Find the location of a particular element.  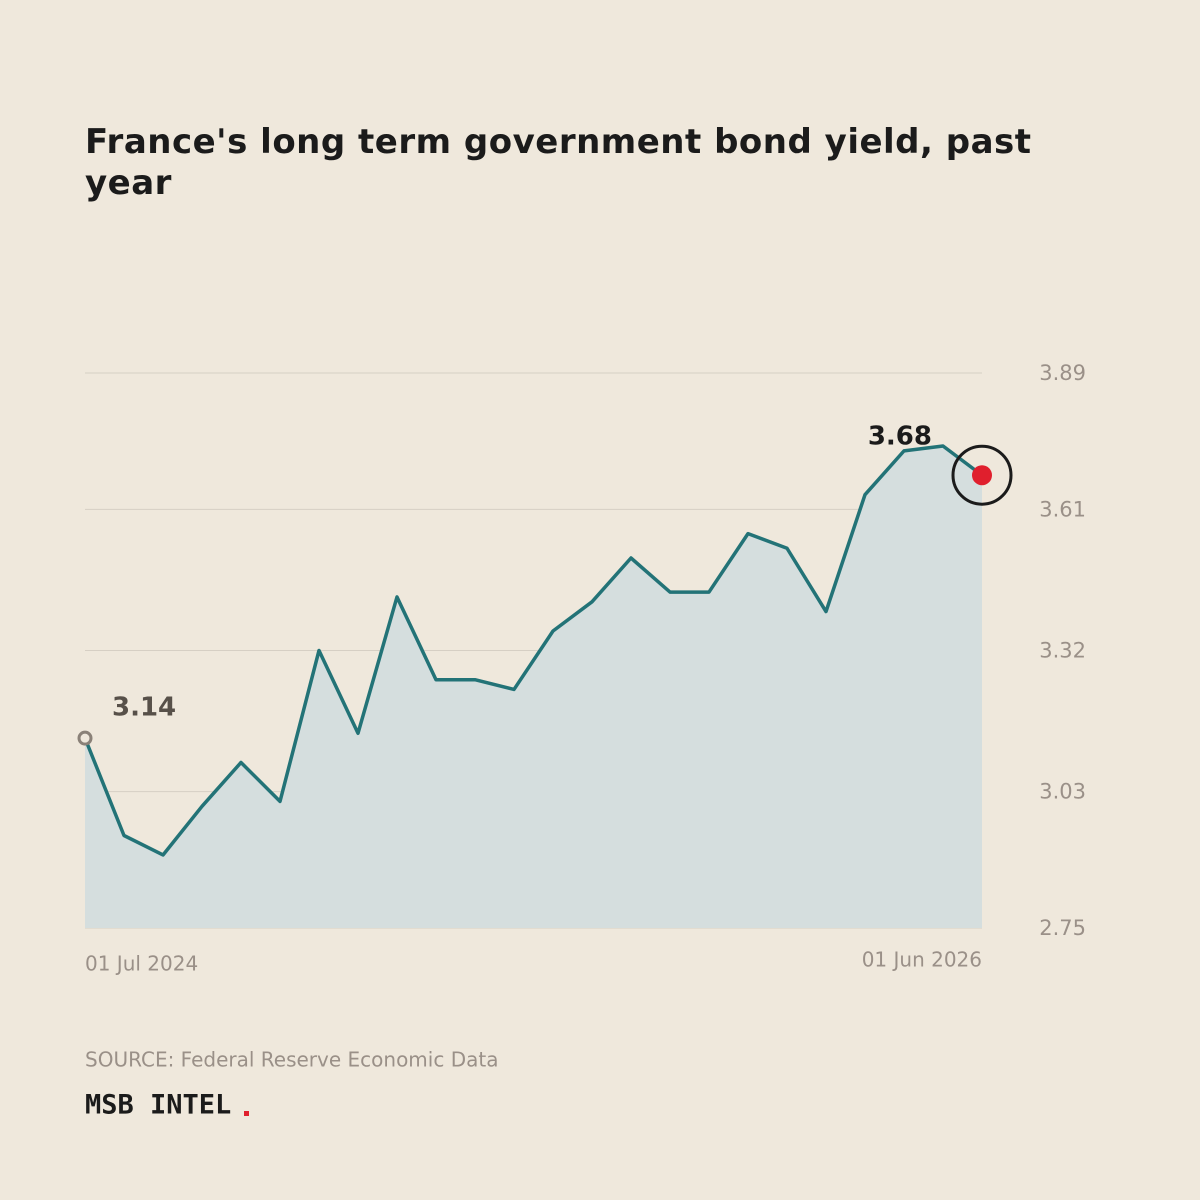

y-tick-label: 3.03 is located at coordinates (1062, 792).